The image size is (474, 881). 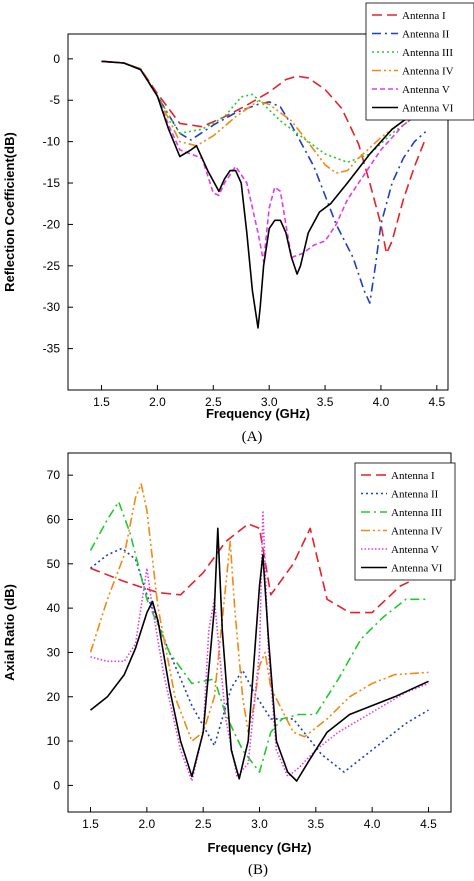 What do you see at coordinates (52, 142) in the screenshot?
I see `y-tick-label: -10` at bounding box center [52, 142].